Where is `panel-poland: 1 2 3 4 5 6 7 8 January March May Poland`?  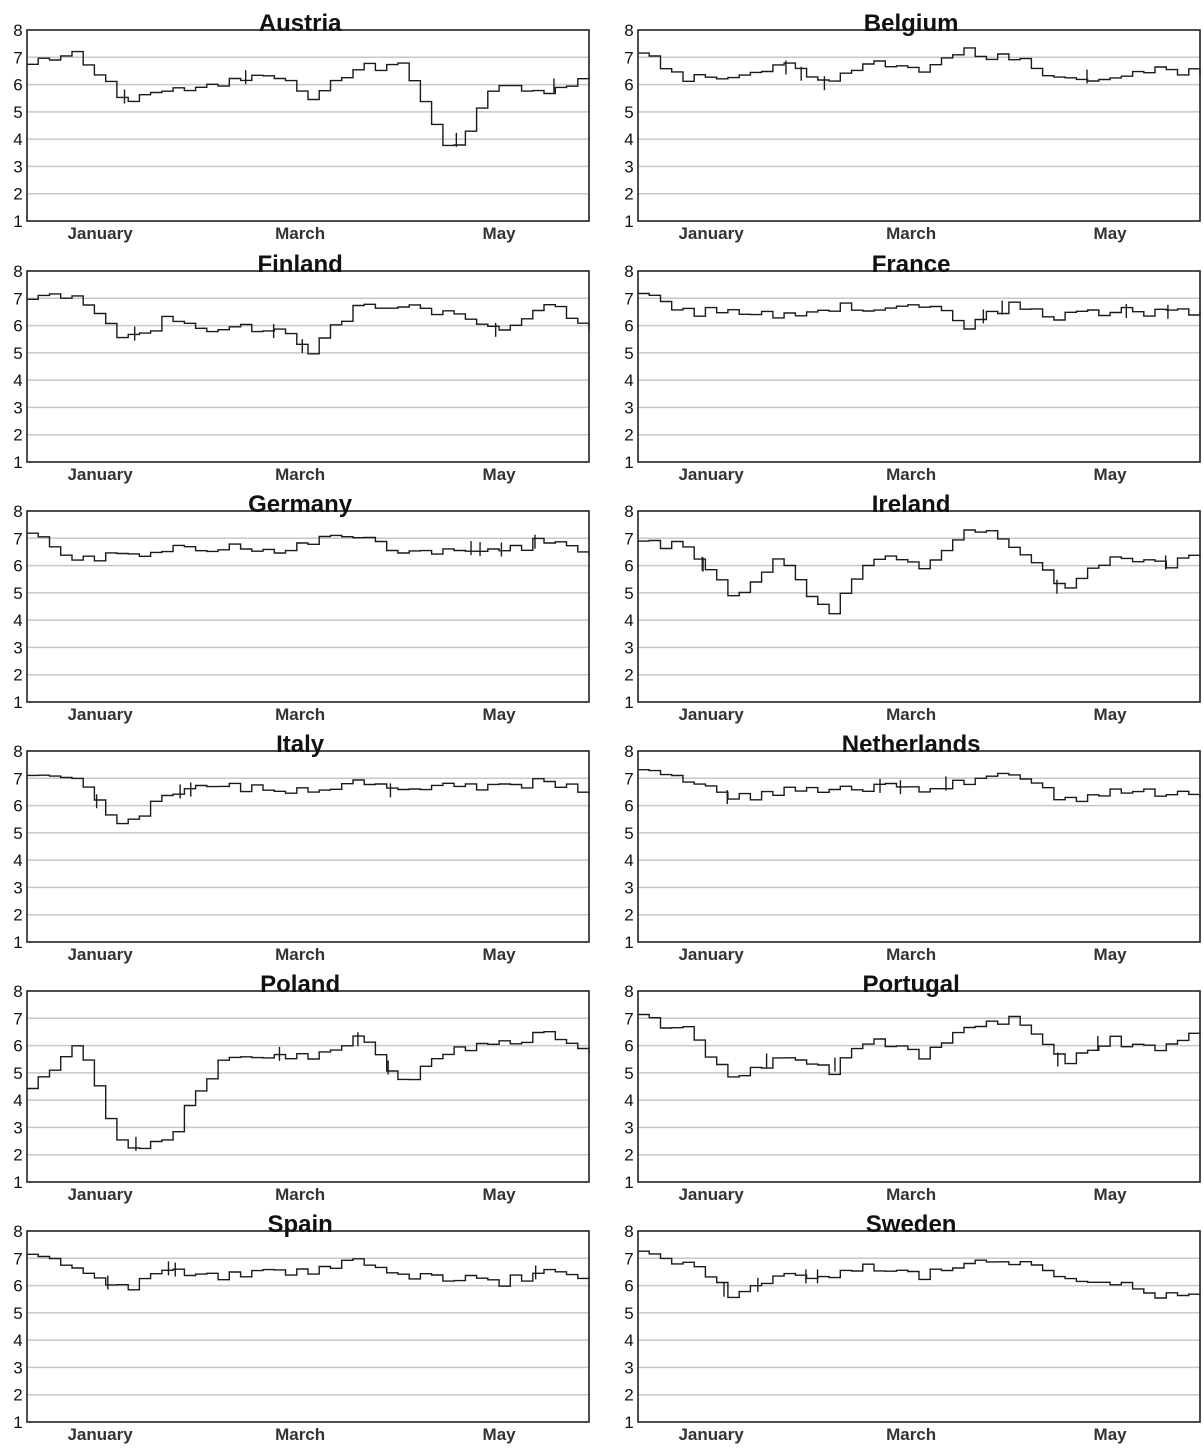 panel-poland: 1 2 3 4 5 6 7 8 January March May Poland is located at coordinates (301, 1087).